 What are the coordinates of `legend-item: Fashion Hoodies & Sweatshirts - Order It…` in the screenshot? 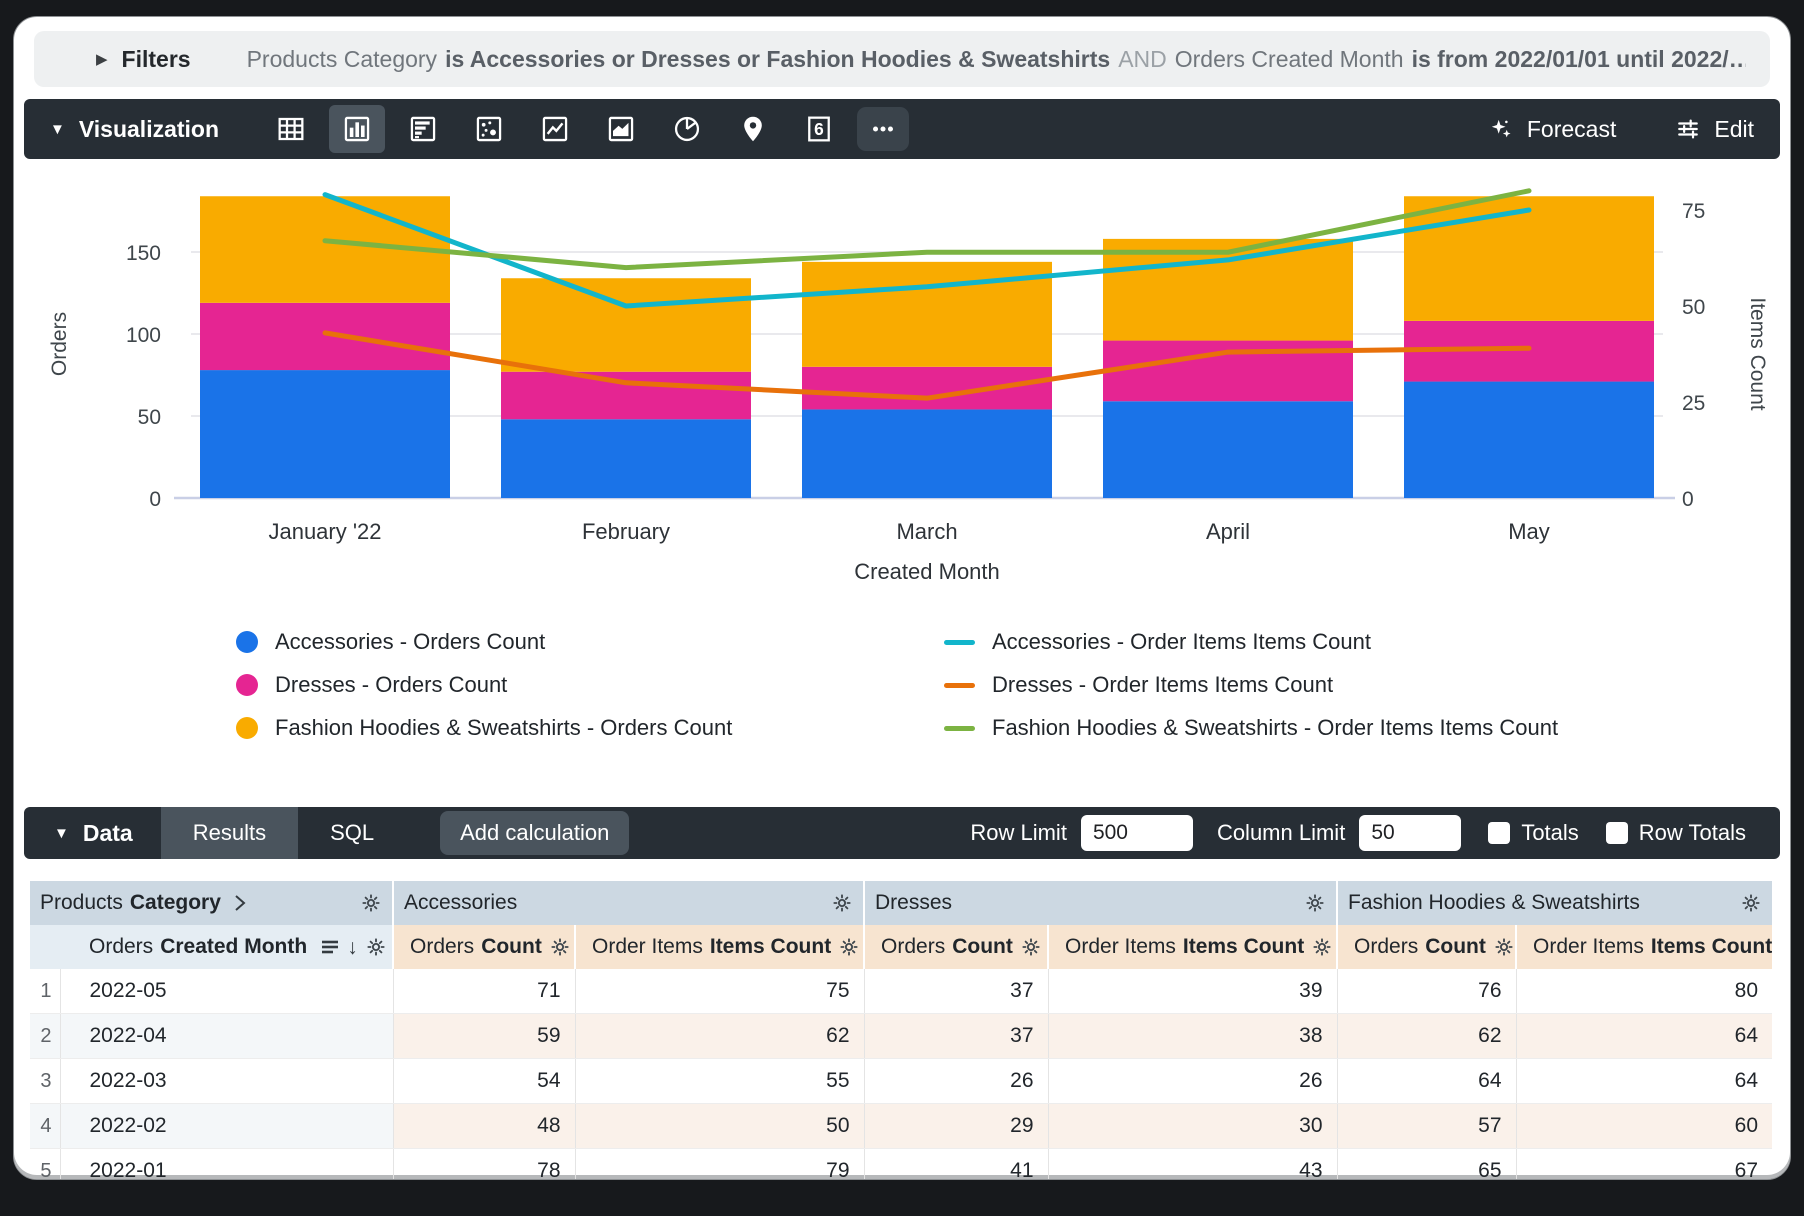 It's located at (1251, 728).